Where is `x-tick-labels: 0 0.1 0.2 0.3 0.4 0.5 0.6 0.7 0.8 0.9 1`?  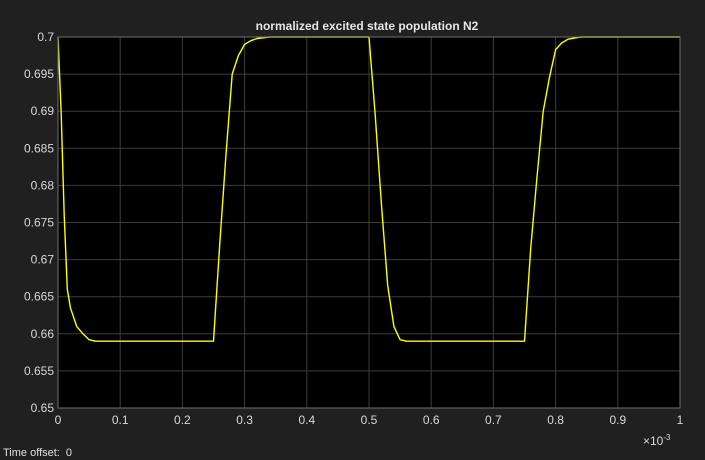
x-tick-labels: 0 0.1 0.2 0.3 0.4 0.5 0.6 0.7 0.8 0.9 1 is located at coordinates (369, 420).